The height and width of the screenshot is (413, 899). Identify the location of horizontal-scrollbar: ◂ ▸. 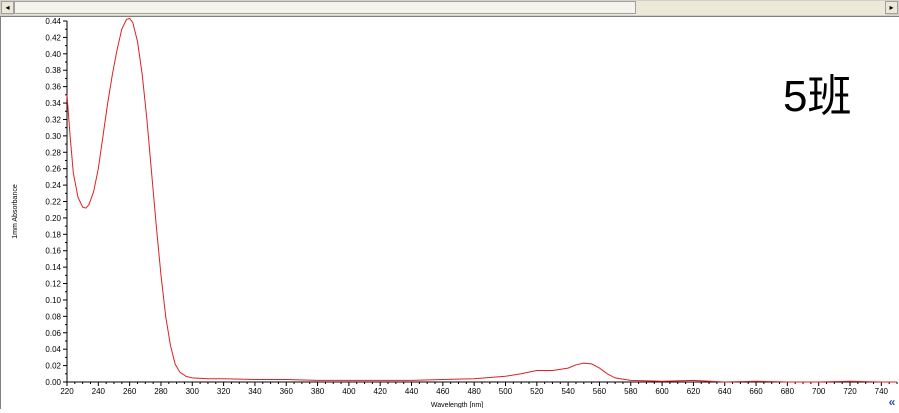
(449, 8).